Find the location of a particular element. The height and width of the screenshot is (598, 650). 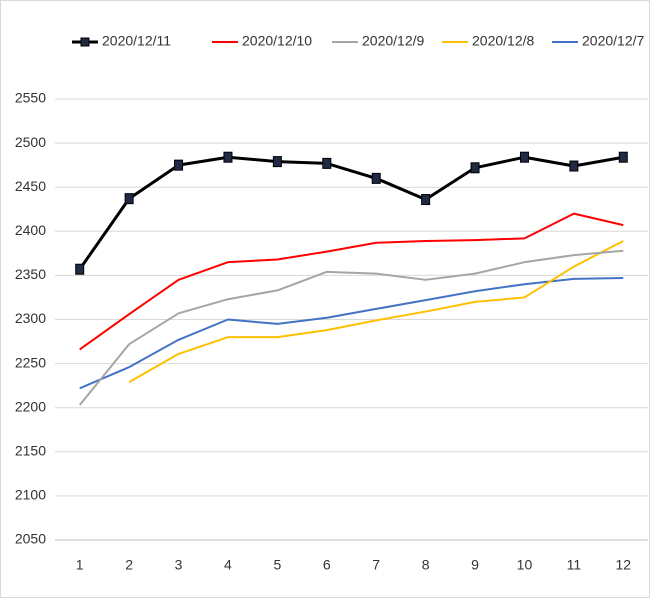

y-tick-label: 2400 is located at coordinates (30, 230).